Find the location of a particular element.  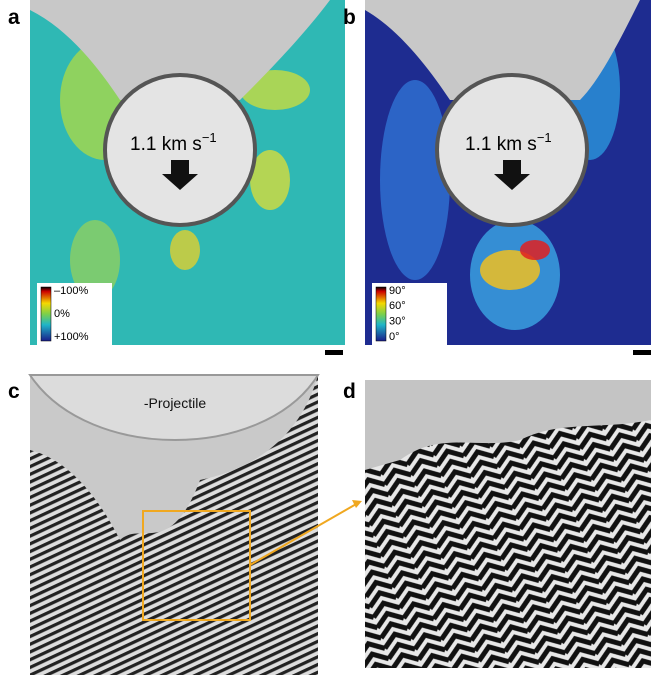

projectile-edge is located at coordinates (174, 408).